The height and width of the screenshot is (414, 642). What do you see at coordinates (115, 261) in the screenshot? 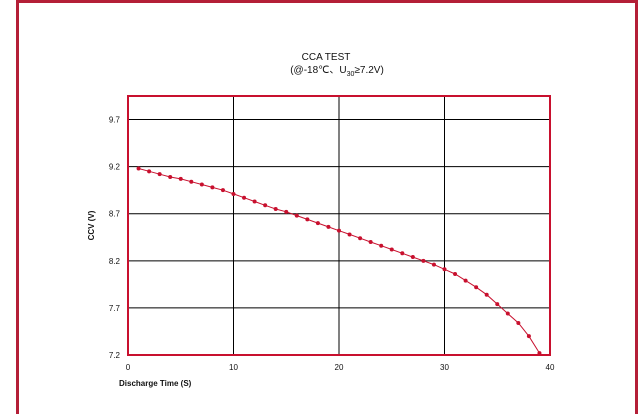
I see `y-tick-label: 8.2` at bounding box center [115, 261].